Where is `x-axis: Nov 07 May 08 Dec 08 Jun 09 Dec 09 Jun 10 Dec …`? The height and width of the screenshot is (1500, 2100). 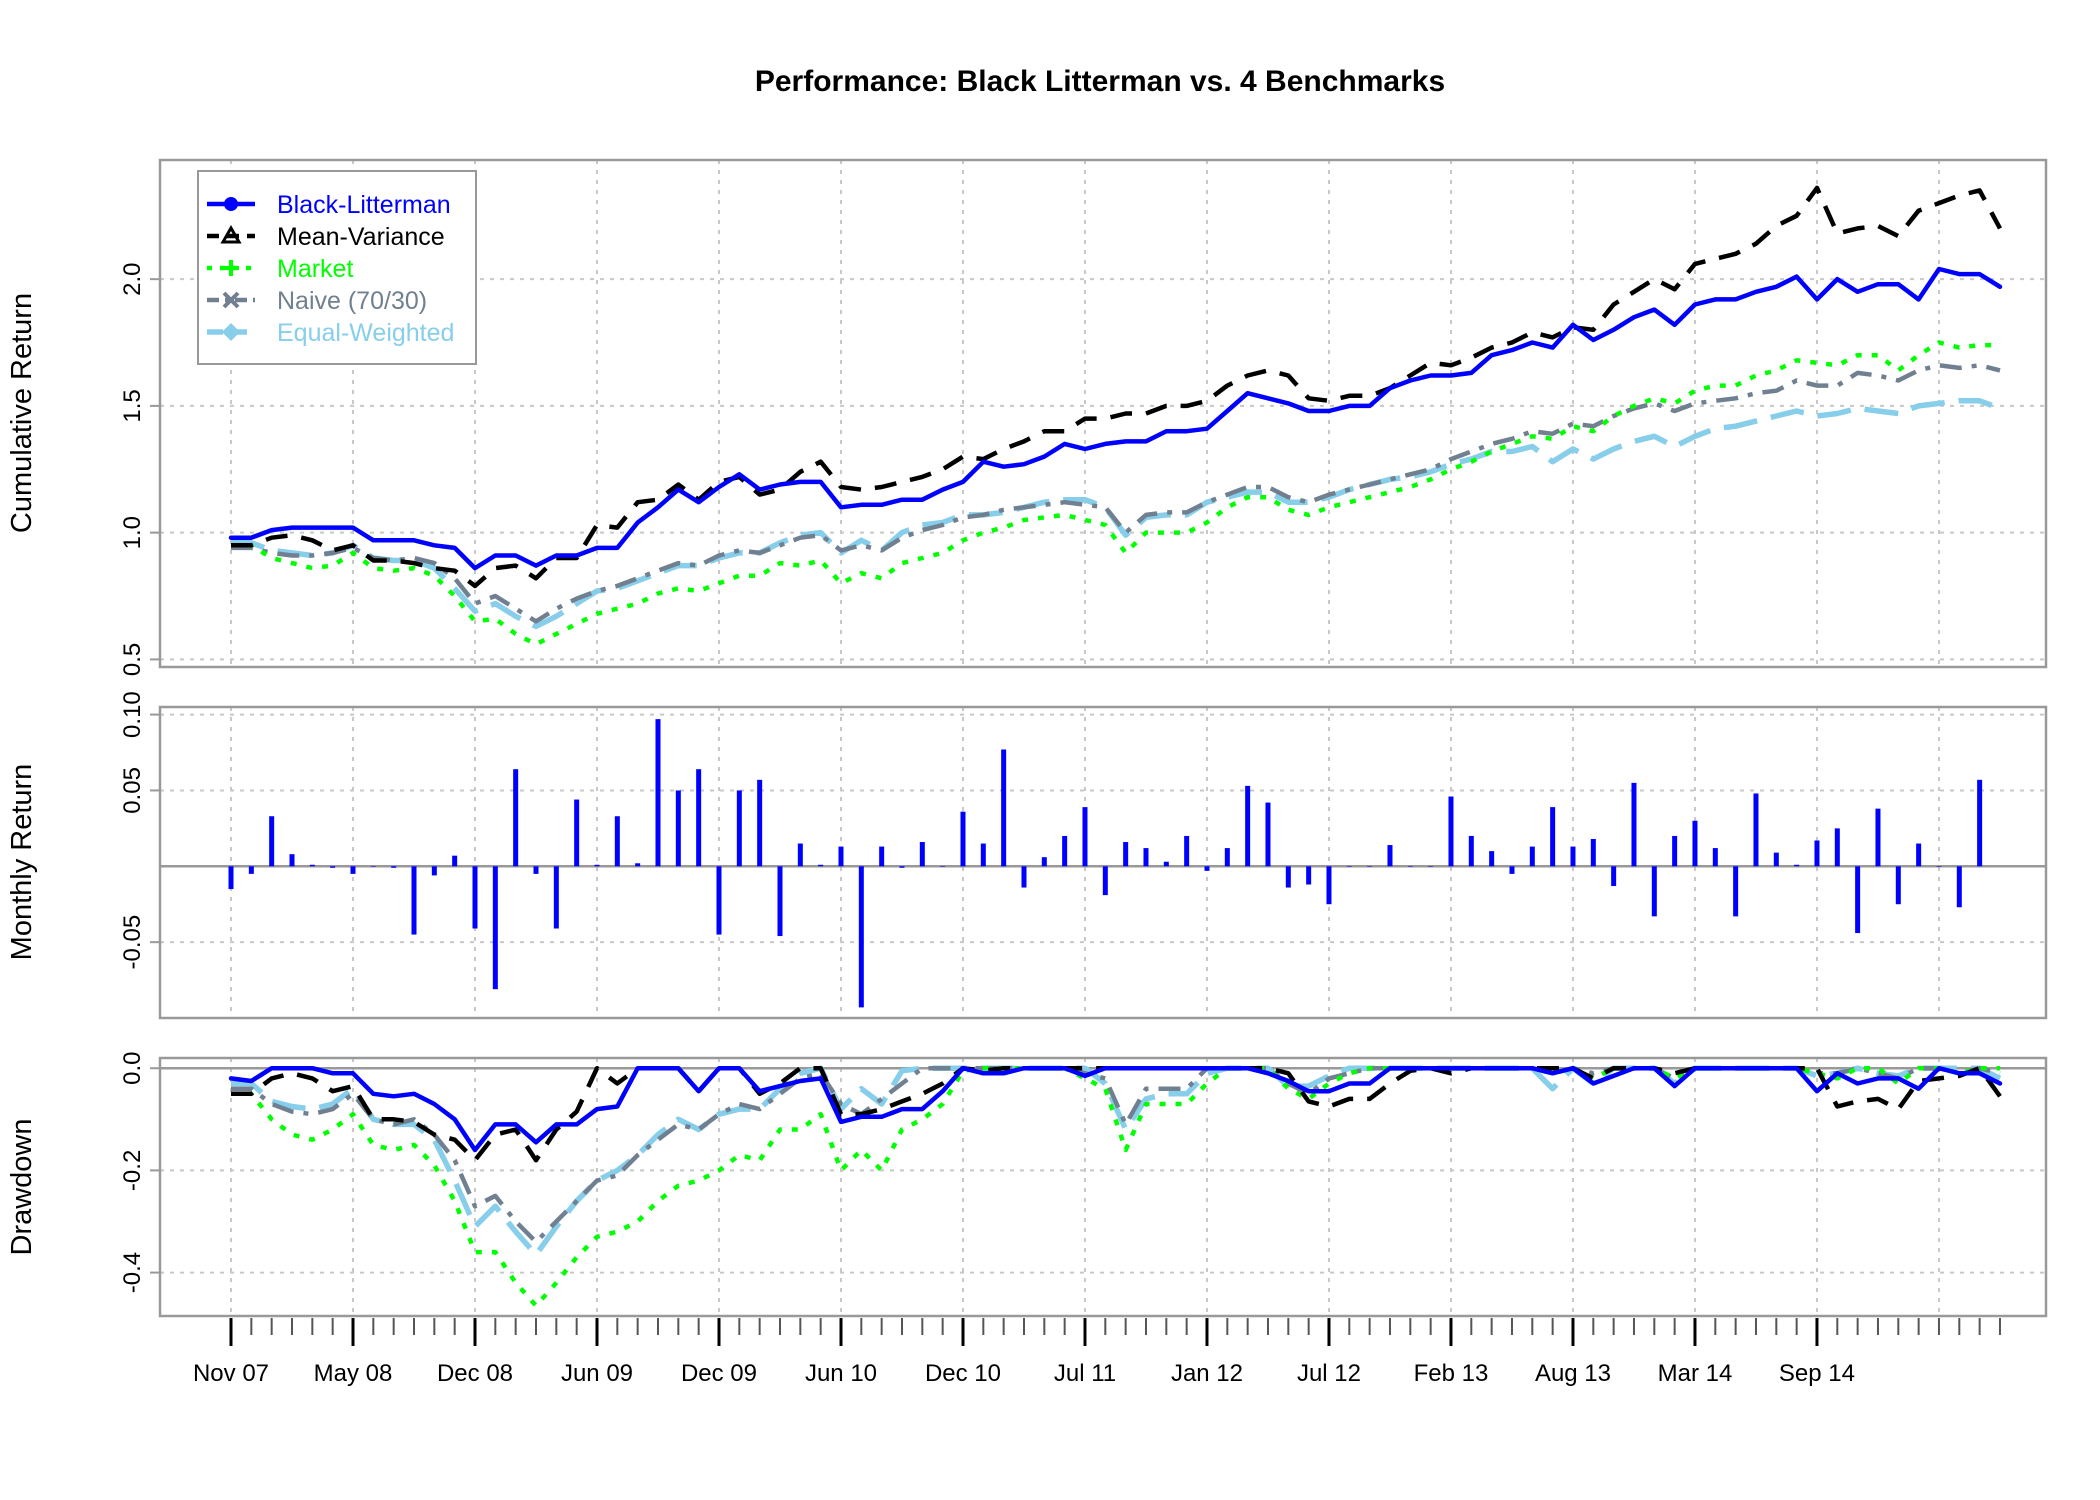
x-axis: Nov 07 May 08 Dec 08 Jun 09 Dec 09 Jun 10 Dec … is located at coordinates (1097, 1352).